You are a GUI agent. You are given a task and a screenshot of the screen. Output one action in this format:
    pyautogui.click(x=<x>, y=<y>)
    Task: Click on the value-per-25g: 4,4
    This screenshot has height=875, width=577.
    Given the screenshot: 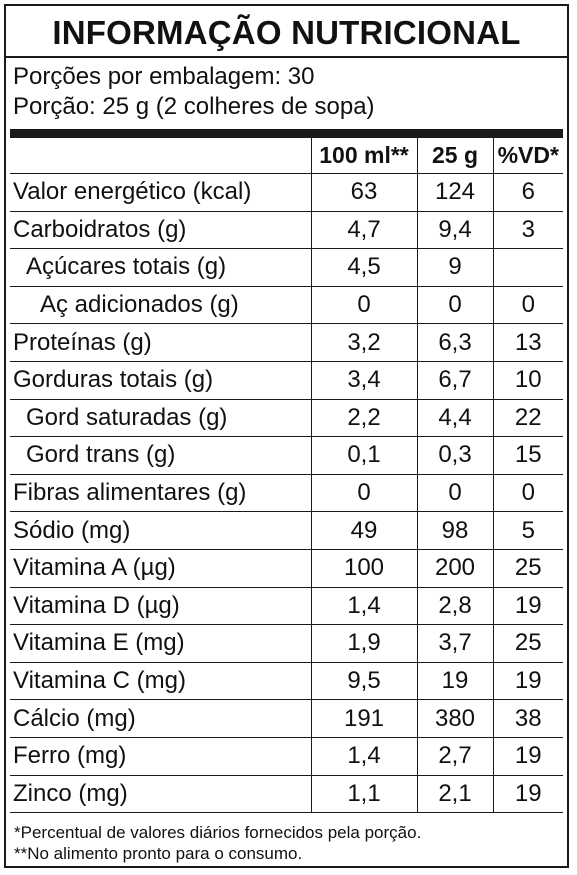 What is the action you would take?
    pyautogui.click(x=455, y=418)
    